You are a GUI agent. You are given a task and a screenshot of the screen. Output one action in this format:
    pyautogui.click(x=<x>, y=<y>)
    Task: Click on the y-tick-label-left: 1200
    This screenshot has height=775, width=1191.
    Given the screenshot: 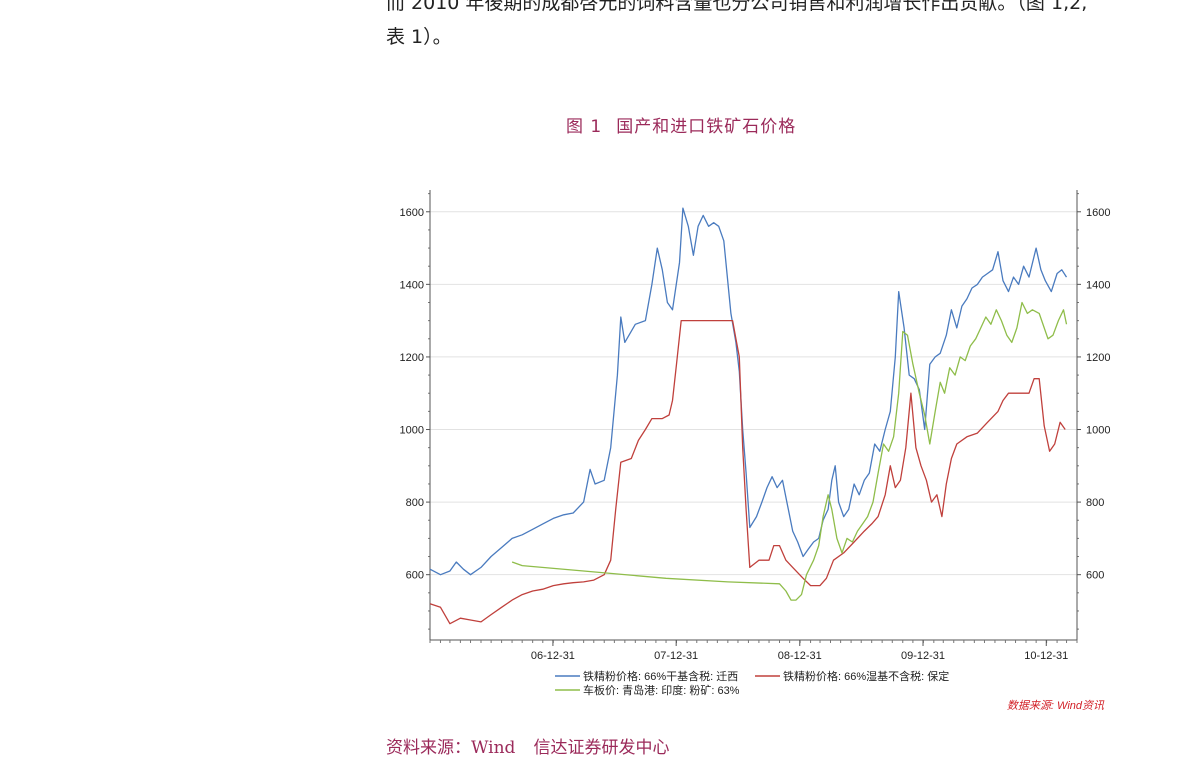 What is the action you would take?
    pyautogui.click(x=412, y=358)
    